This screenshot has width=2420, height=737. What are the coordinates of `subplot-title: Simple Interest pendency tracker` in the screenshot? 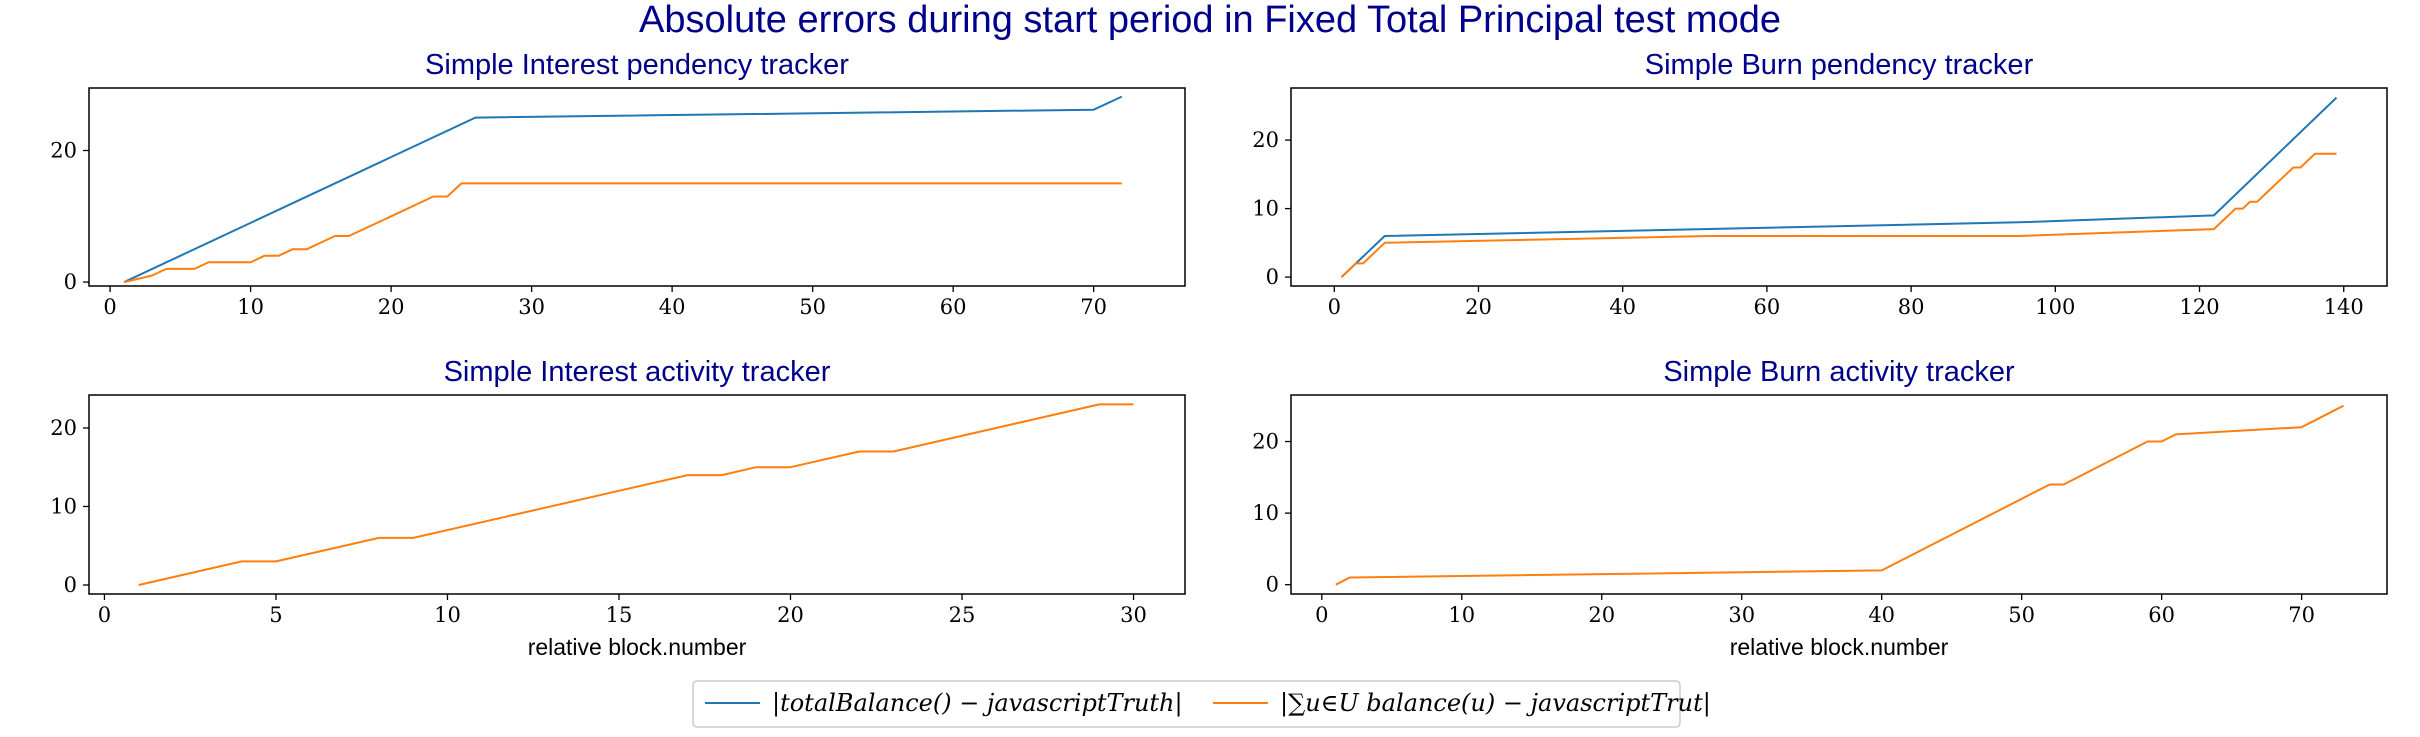 It's located at (637, 65).